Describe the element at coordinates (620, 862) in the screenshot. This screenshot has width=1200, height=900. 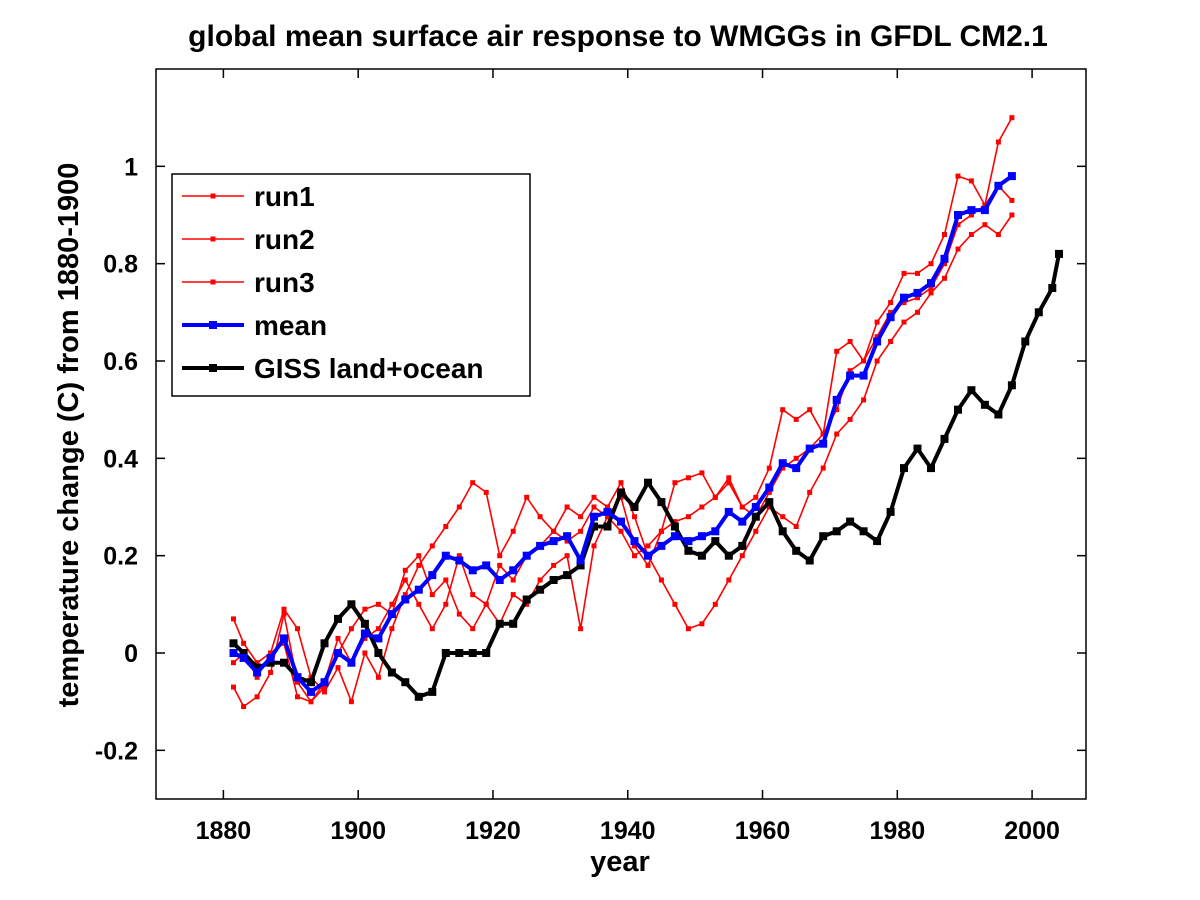
I see `x-axis-label: year` at that location.